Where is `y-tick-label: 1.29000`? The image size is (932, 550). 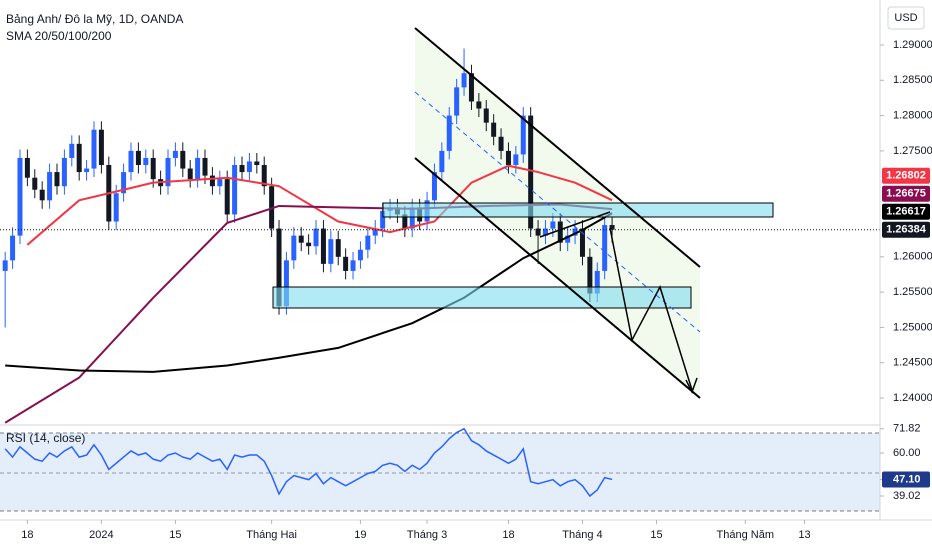 y-tick-label: 1.29000 is located at coordinates (912, 45).